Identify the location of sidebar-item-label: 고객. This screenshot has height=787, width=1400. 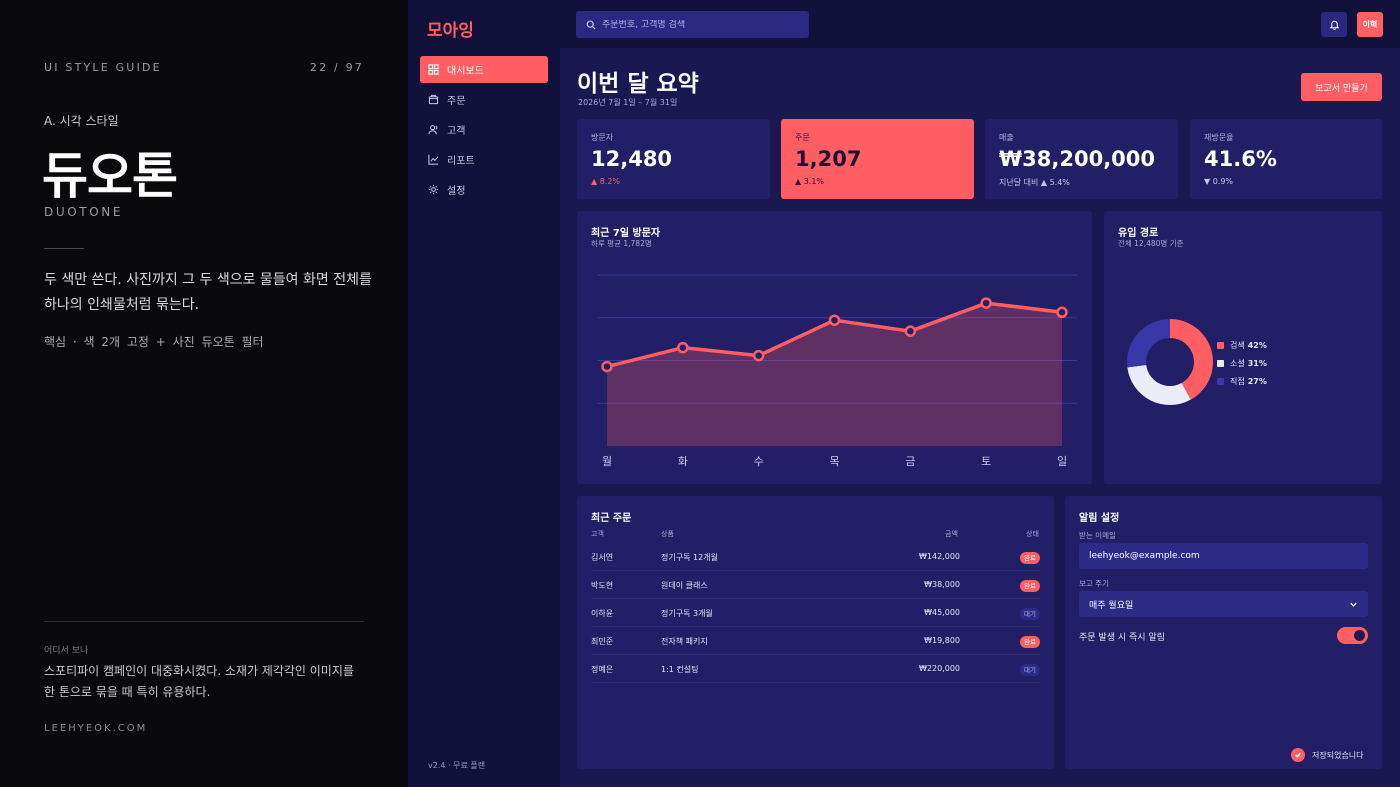
(456, 131).